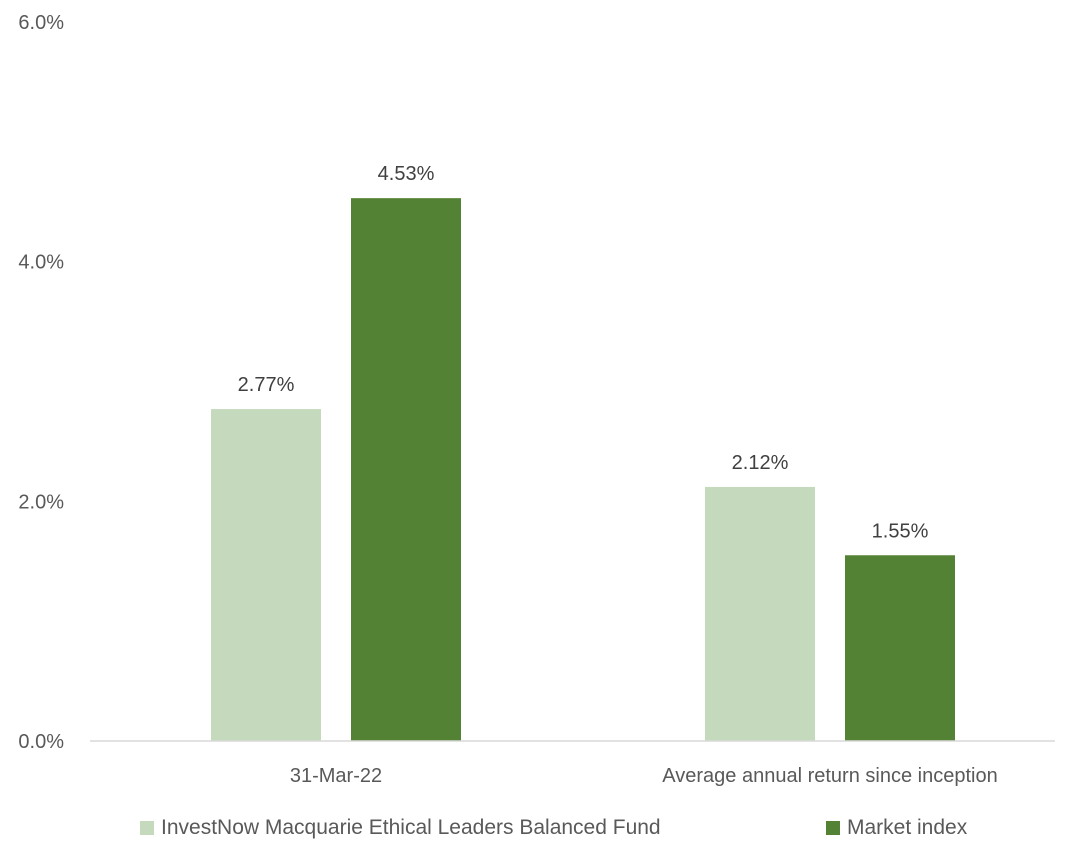 The image size is (1065, 848). Describe the element at coordinates (41, 23) in the screenshot. I see `y-tick-label: 6.0%` at that location.